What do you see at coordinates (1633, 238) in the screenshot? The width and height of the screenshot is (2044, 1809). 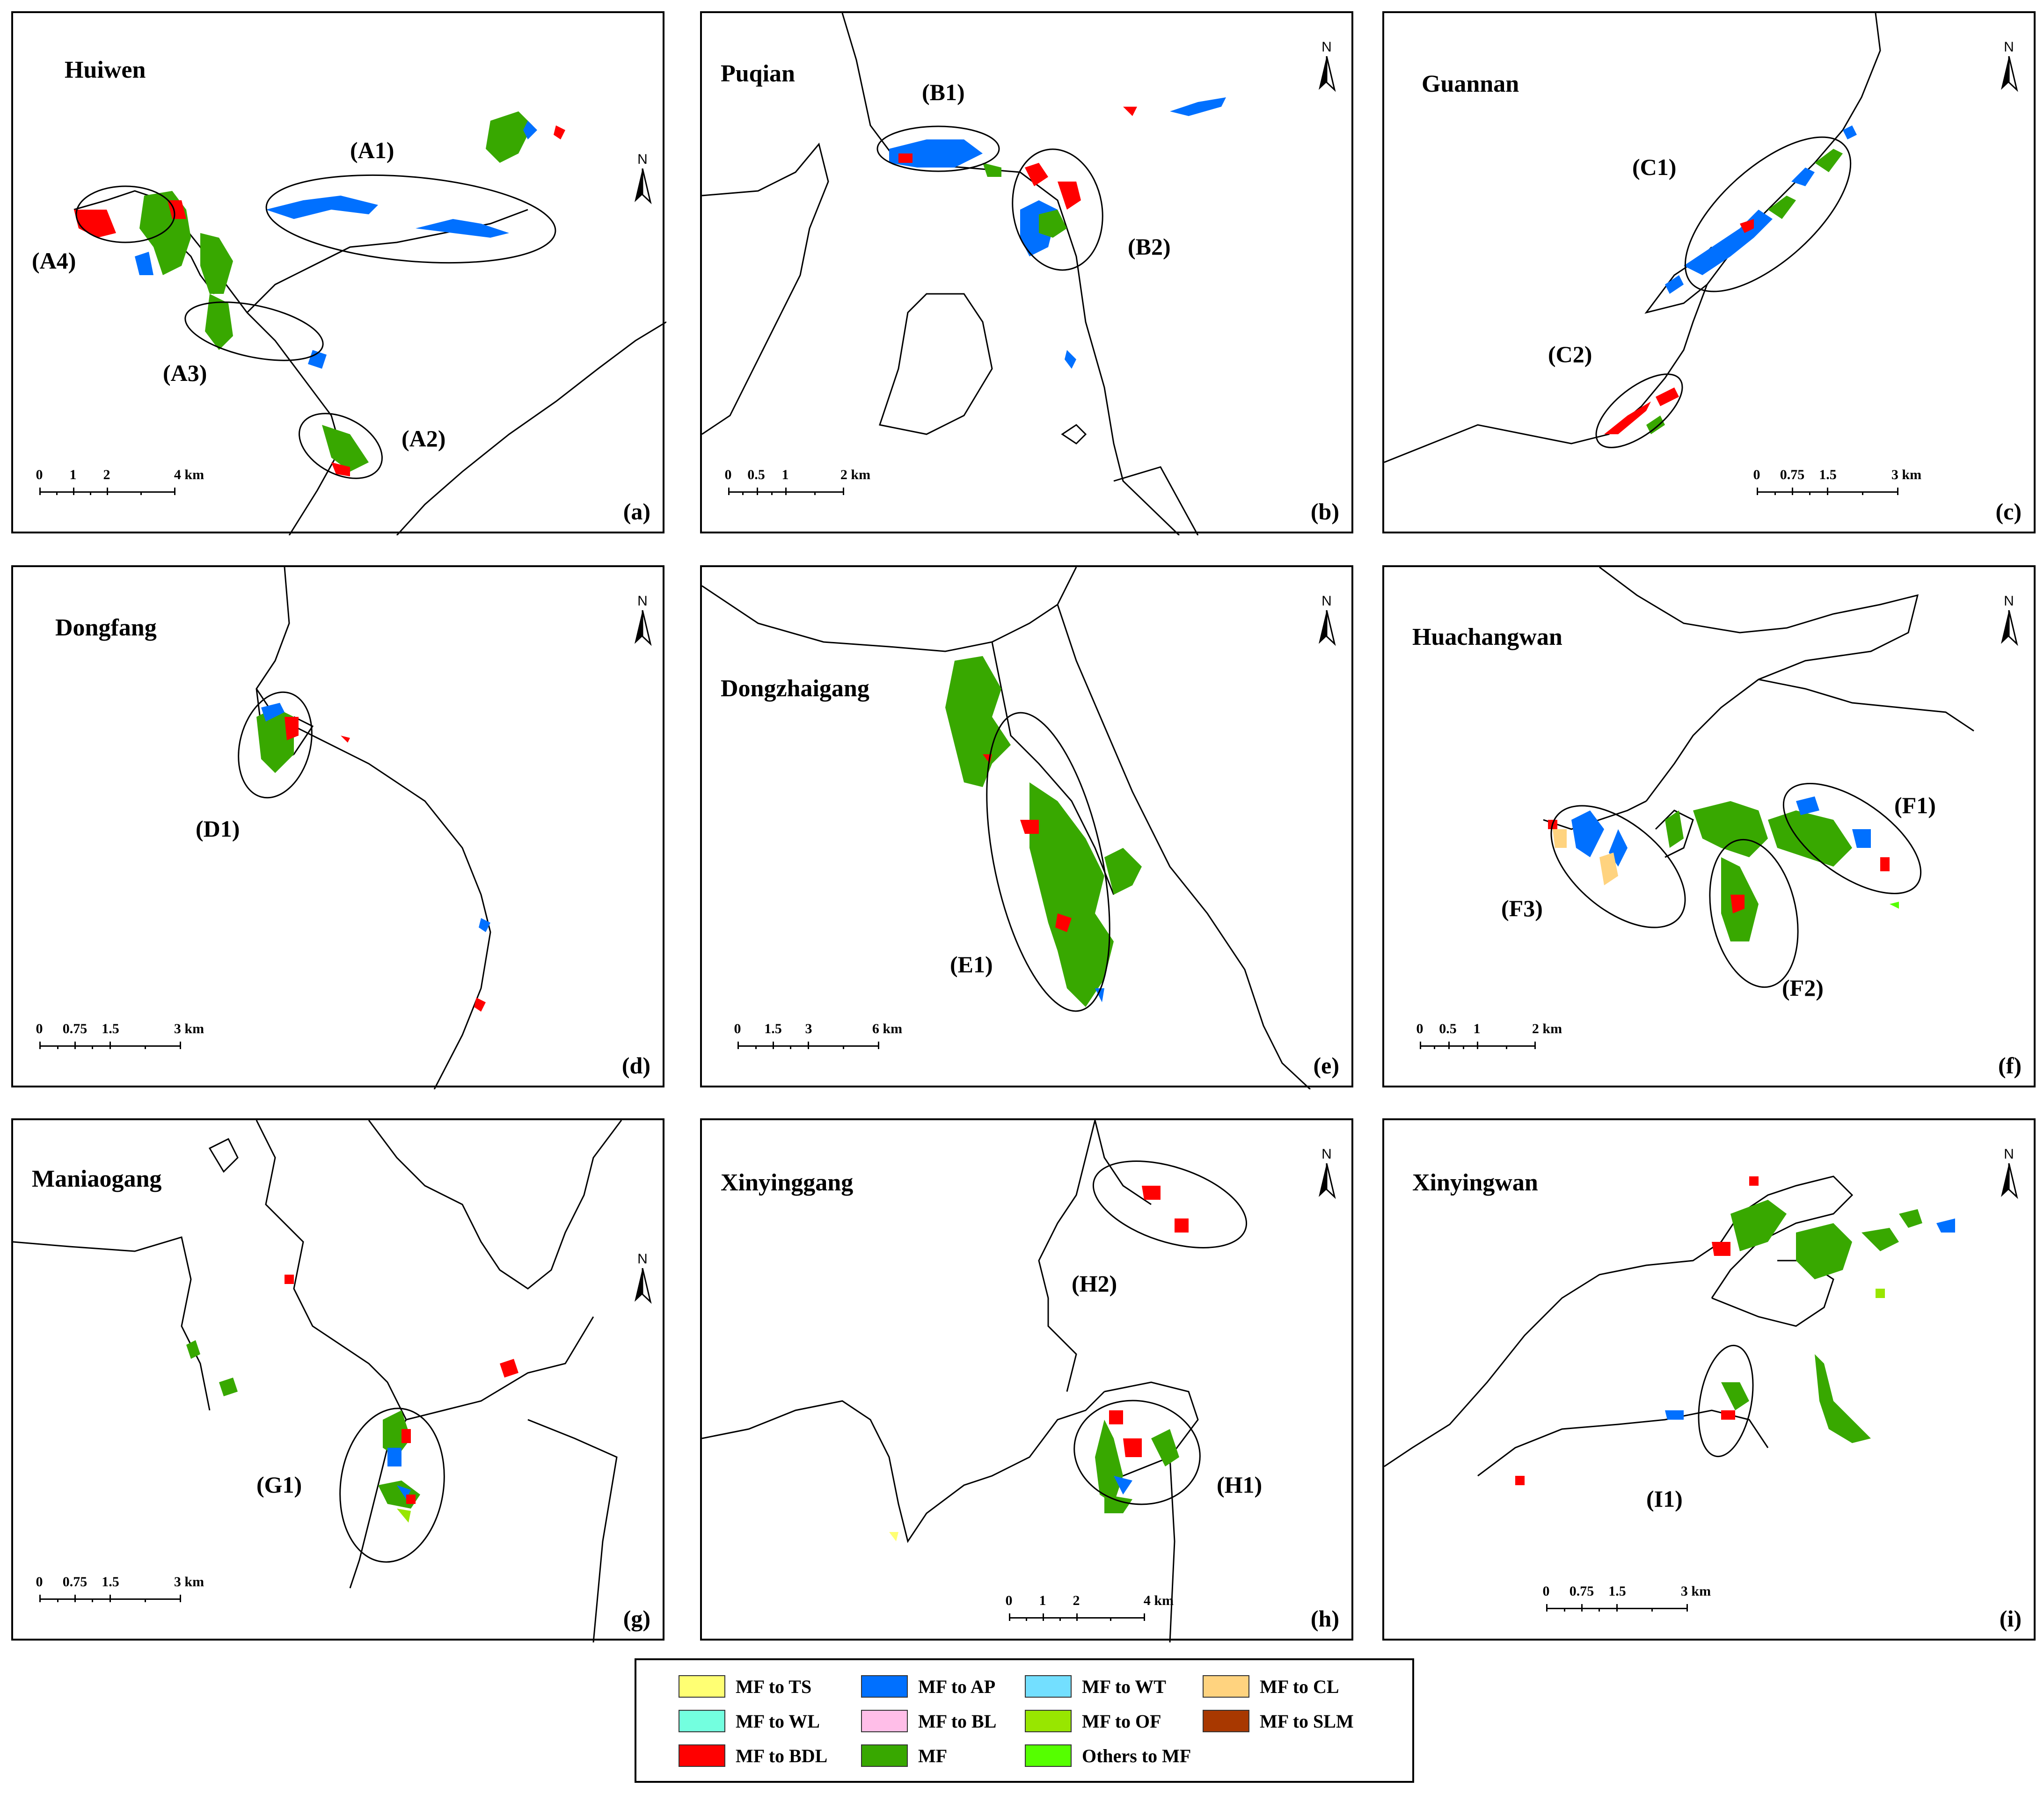 I see `coastline-map-c` at bounding box center [1633, 238].